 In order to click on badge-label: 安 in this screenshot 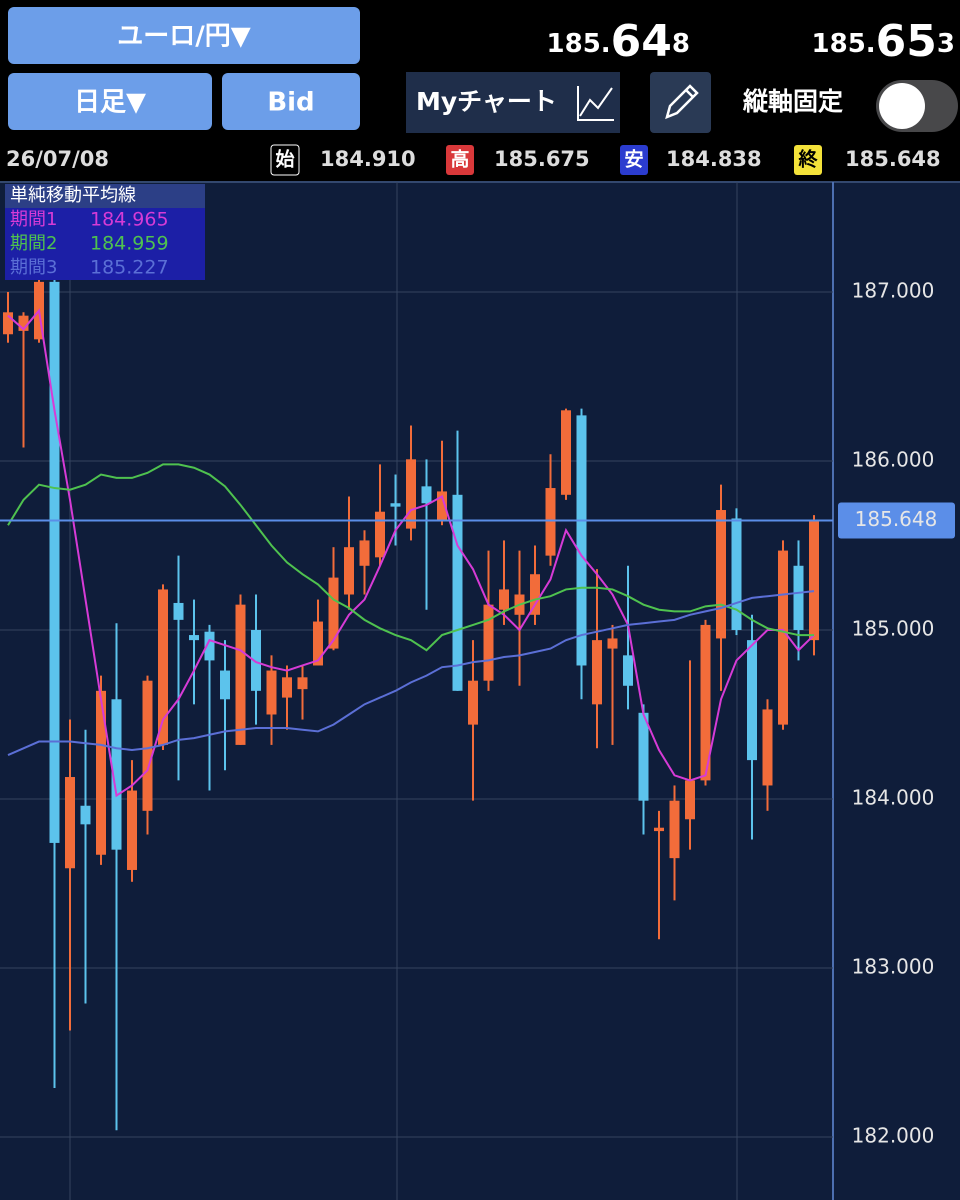, I will do `click(633, 160)`.